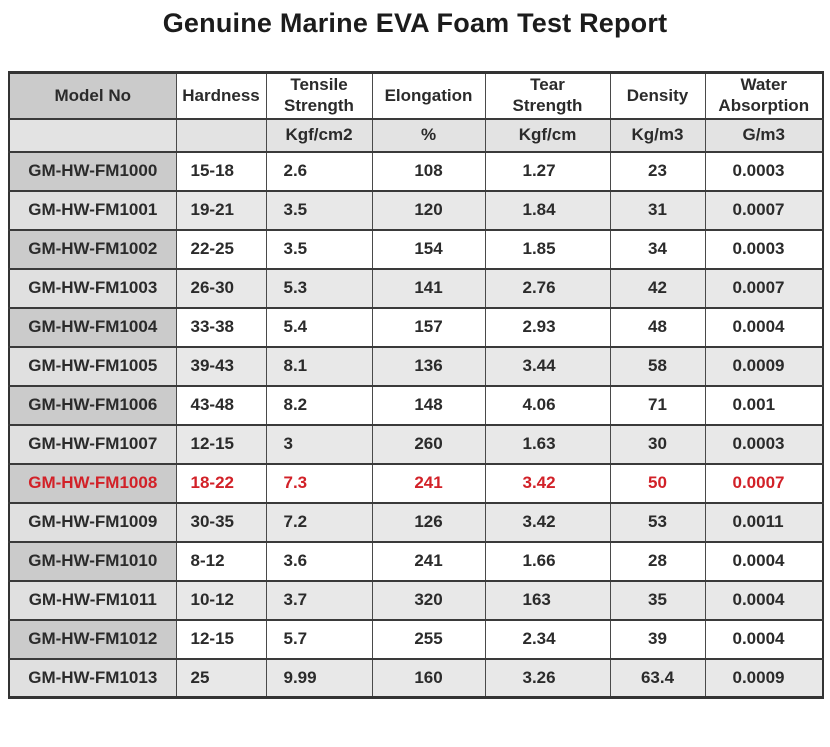 This screenshot has height=747, width=830. I want to click on value-cell: 5.3, so click(319, 288).